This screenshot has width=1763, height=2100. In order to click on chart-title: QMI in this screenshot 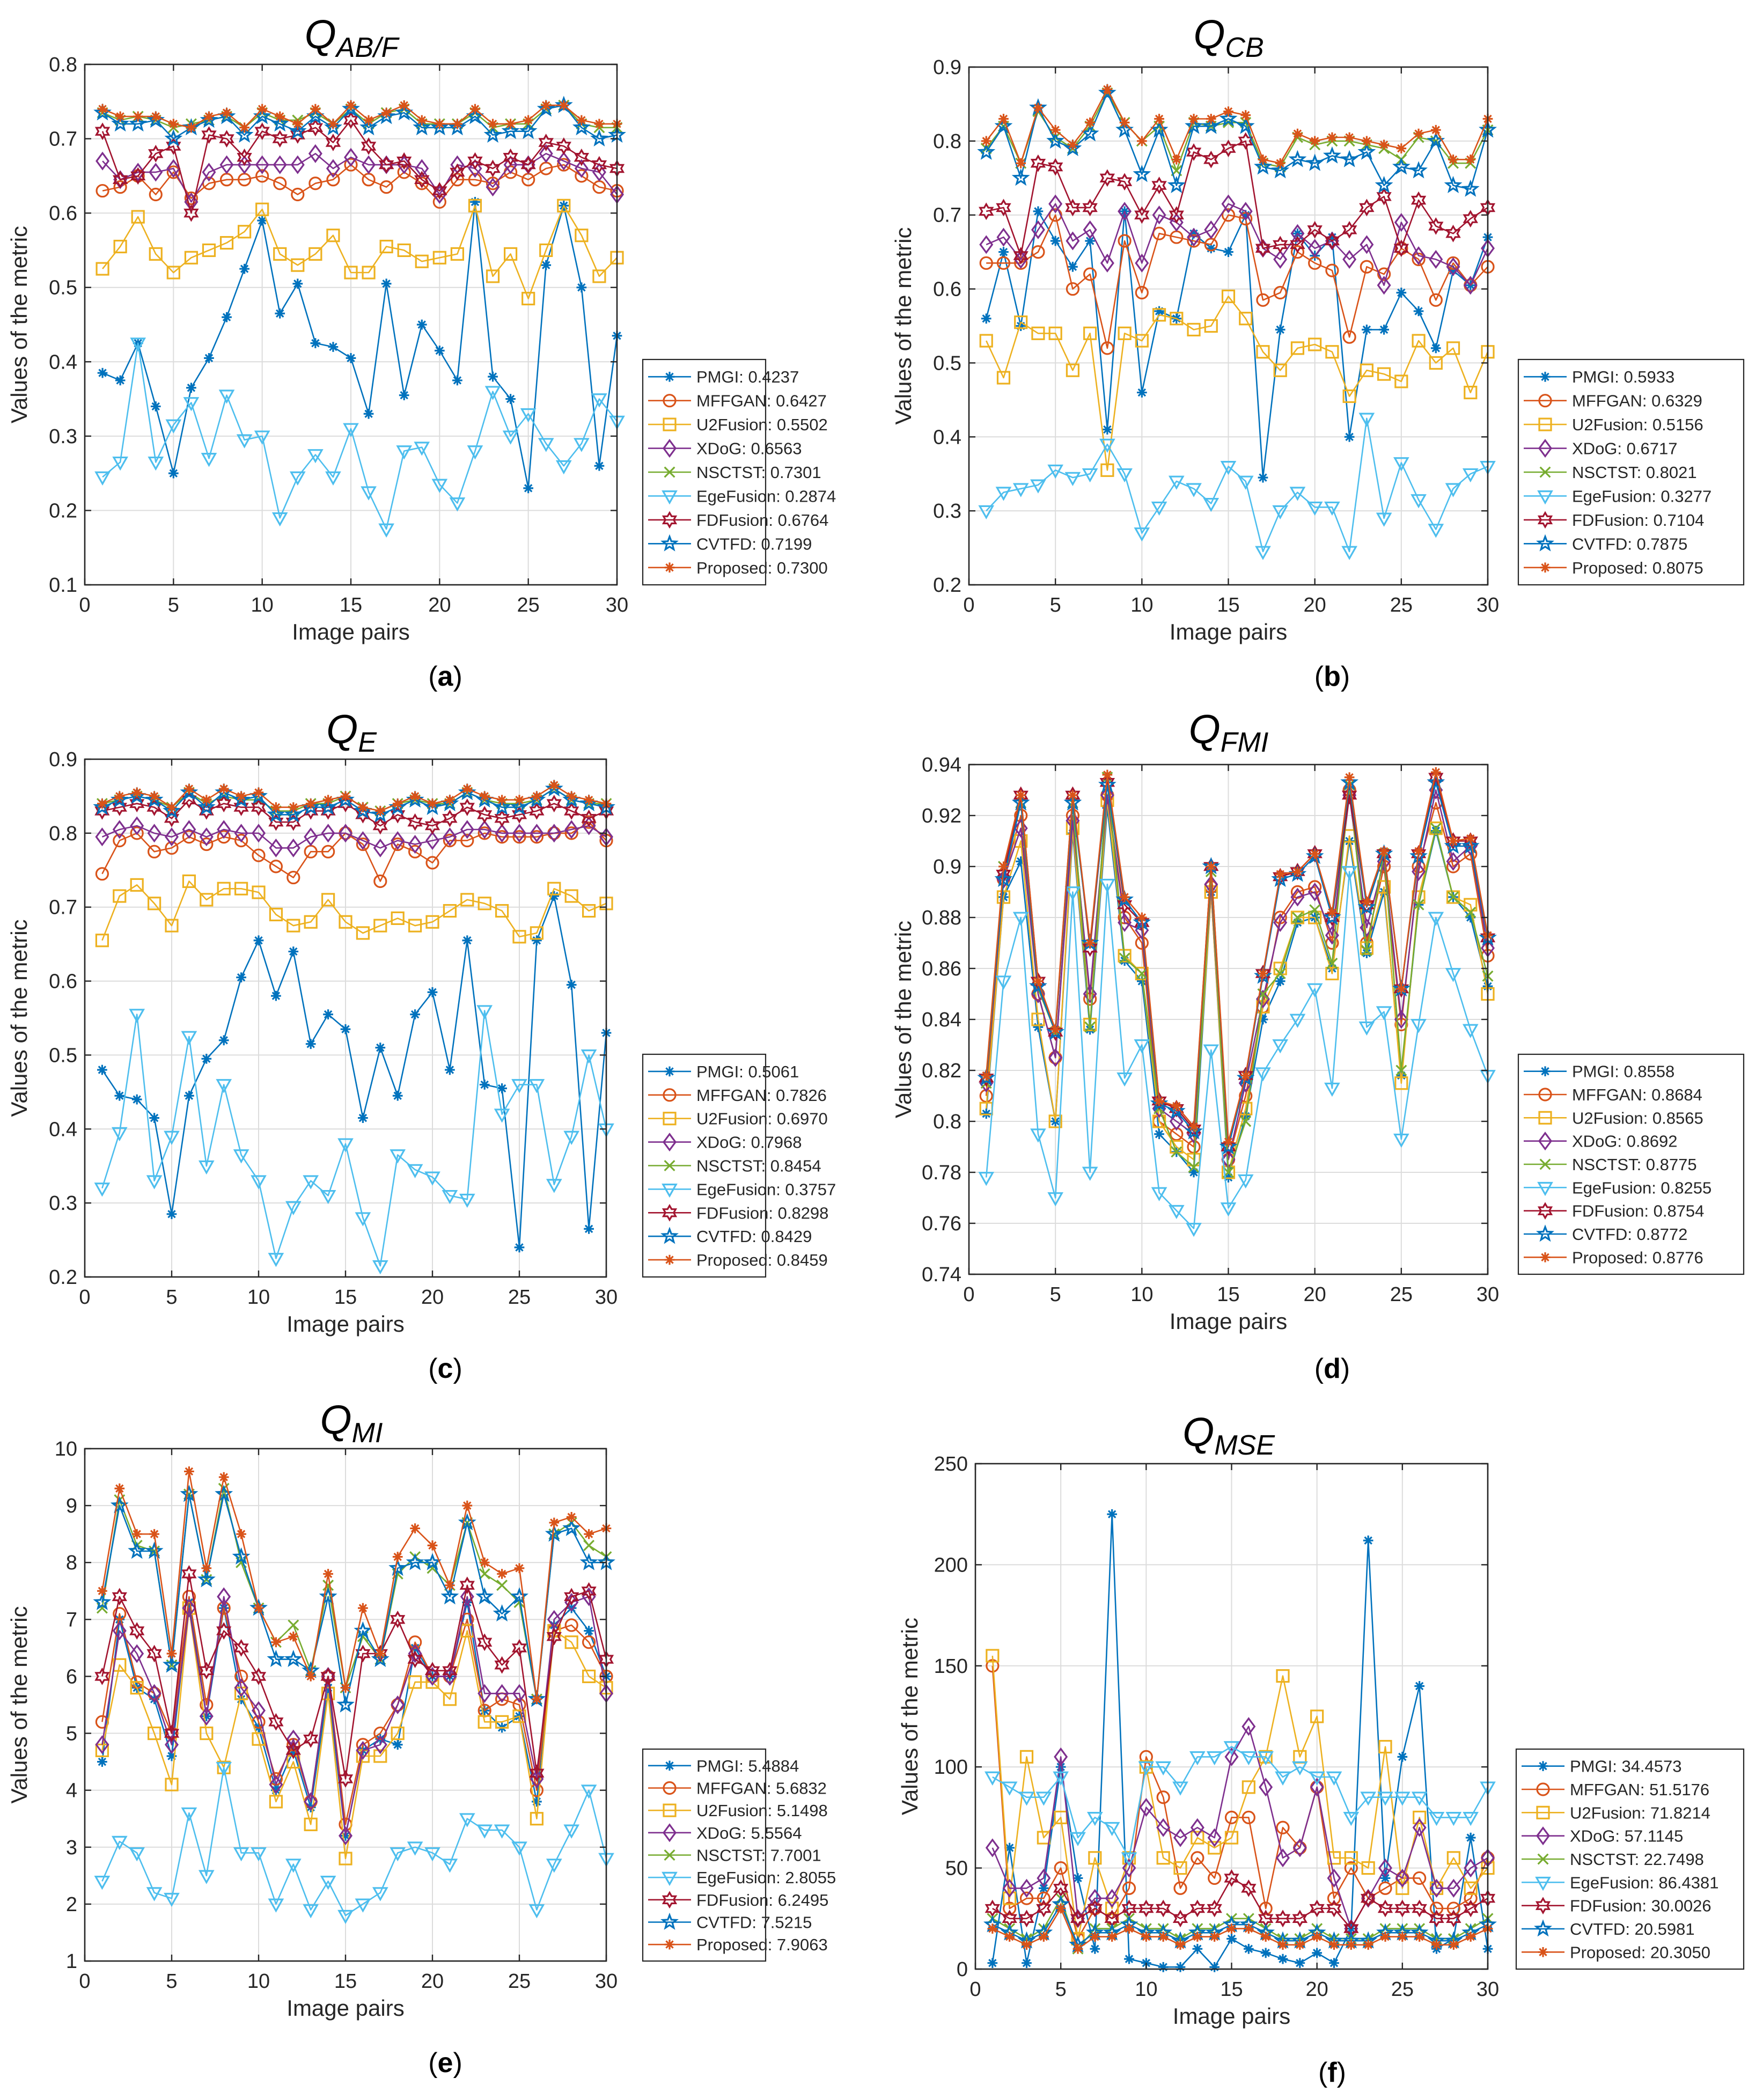, I will do `click(351, 1423)`.